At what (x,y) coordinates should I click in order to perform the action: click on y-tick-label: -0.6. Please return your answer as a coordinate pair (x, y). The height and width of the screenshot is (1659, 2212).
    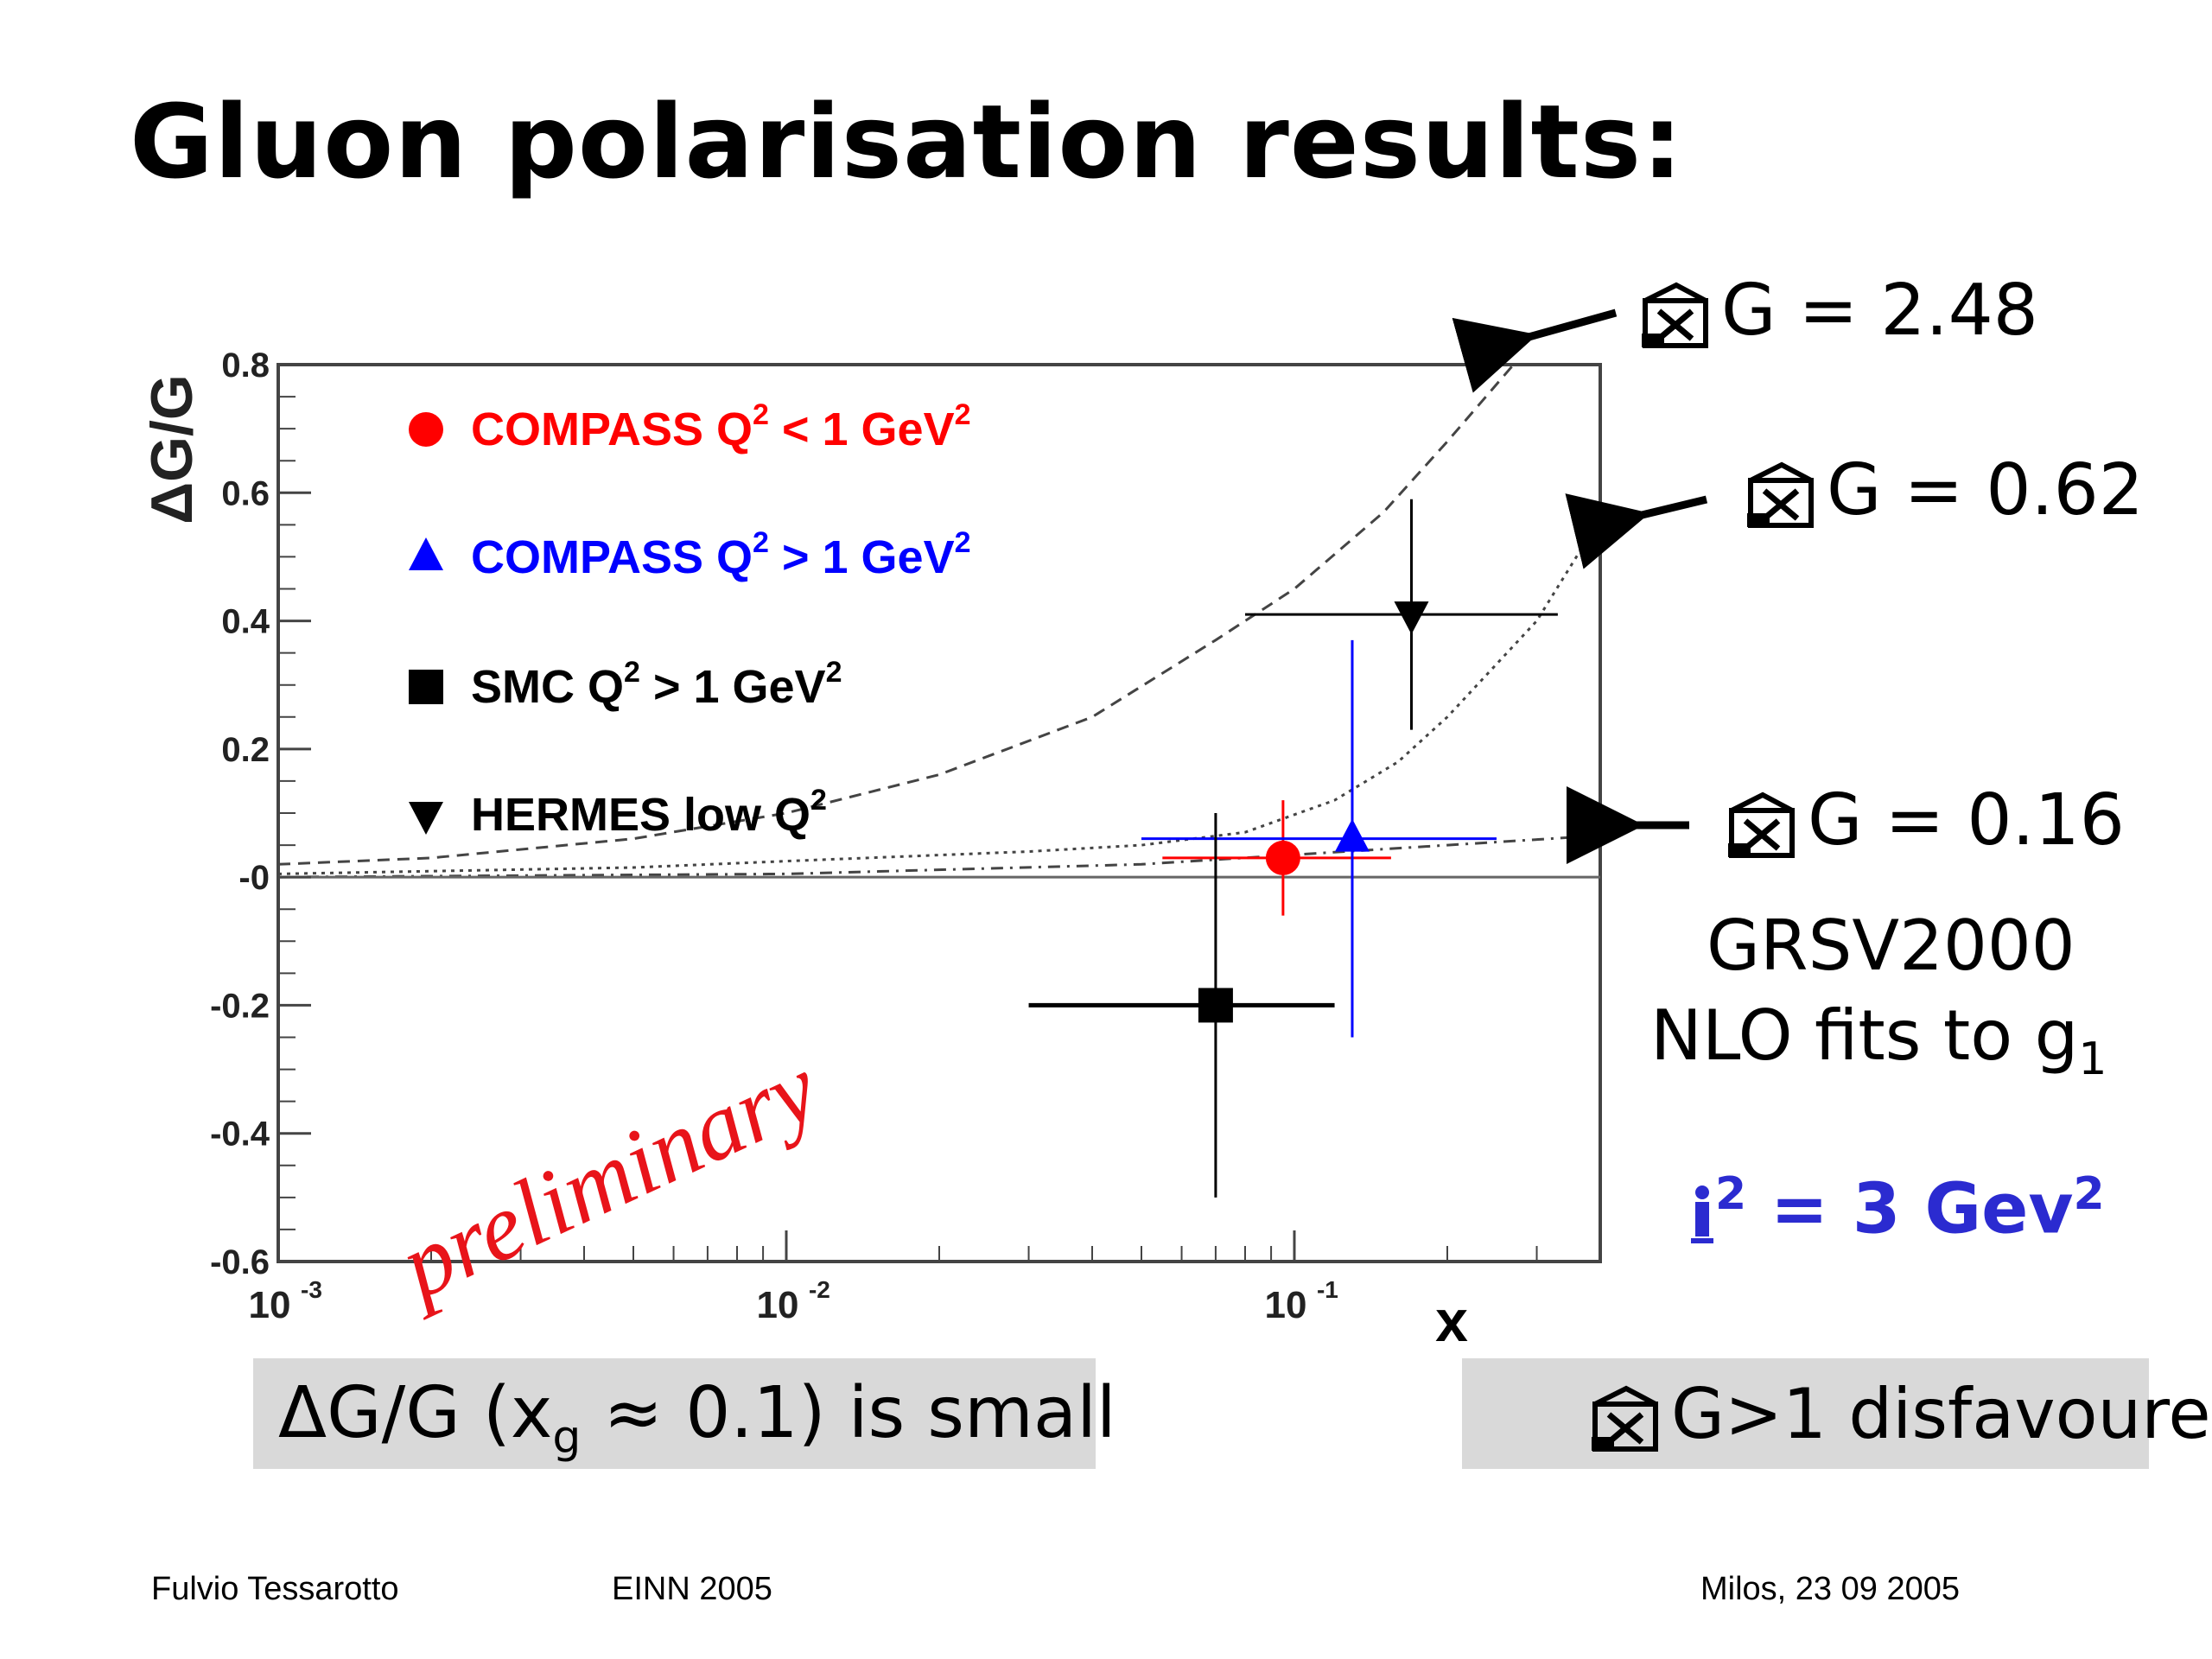
    Looking at the image, I should click on (240, 1262).